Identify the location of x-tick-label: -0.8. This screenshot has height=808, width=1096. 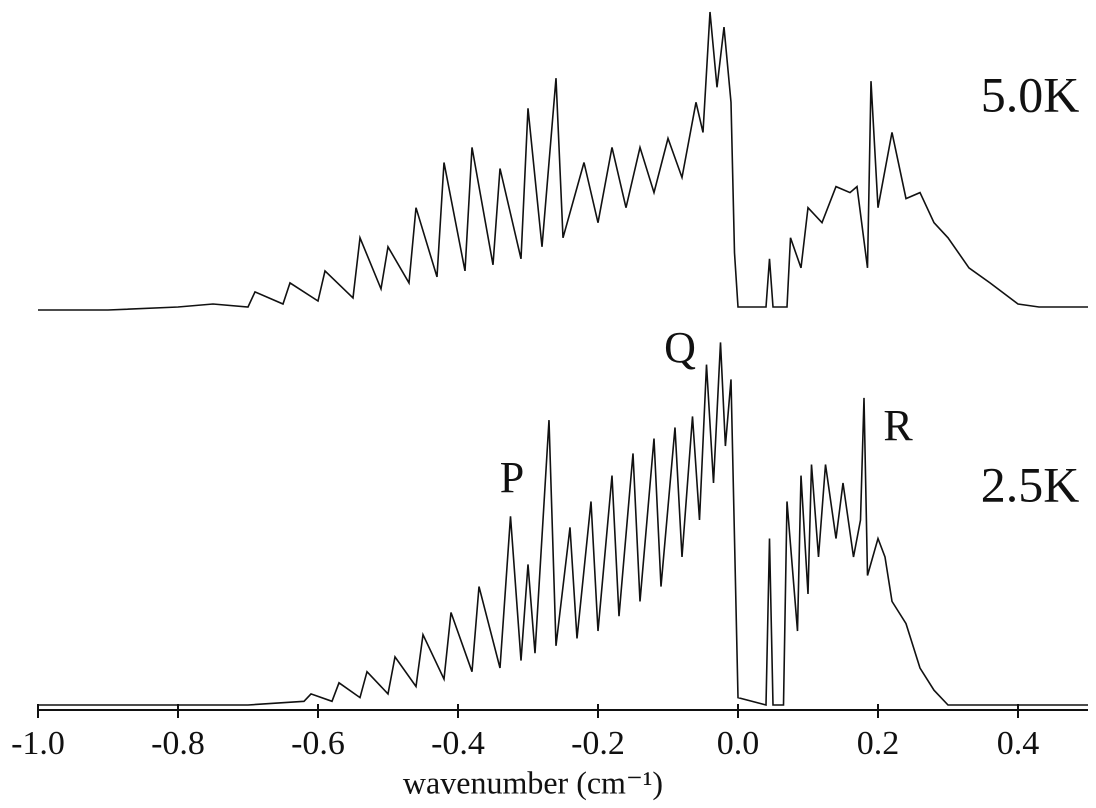
(178, 743).